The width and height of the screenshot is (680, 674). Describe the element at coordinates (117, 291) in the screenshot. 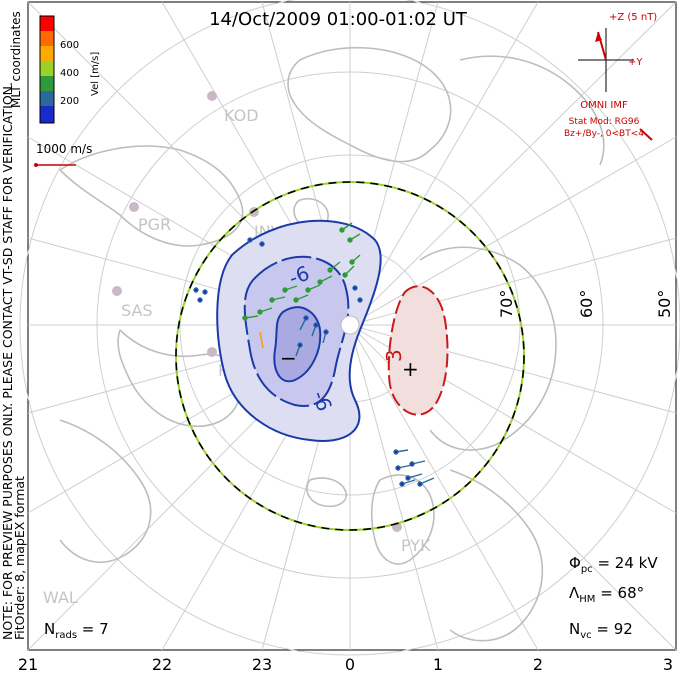

I see `station-marker-sas` at that location.